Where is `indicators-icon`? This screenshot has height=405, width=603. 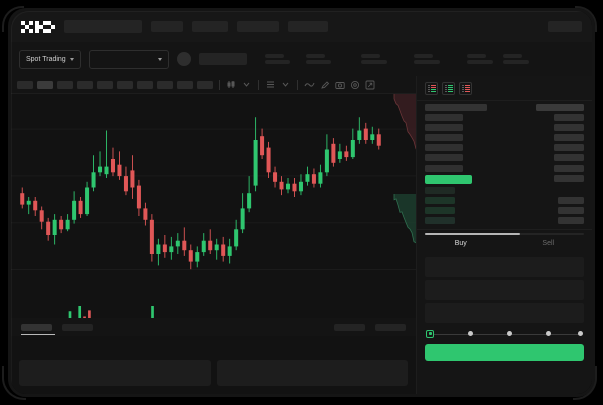
indicators-icon is located at coordinates (270, 84).